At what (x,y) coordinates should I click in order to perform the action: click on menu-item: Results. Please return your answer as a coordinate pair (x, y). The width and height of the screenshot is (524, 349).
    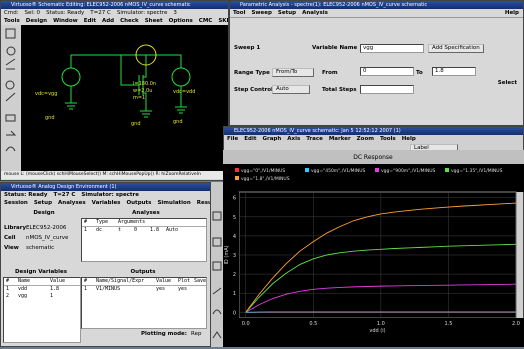
    Looking at the image, I should click on (204, 203).